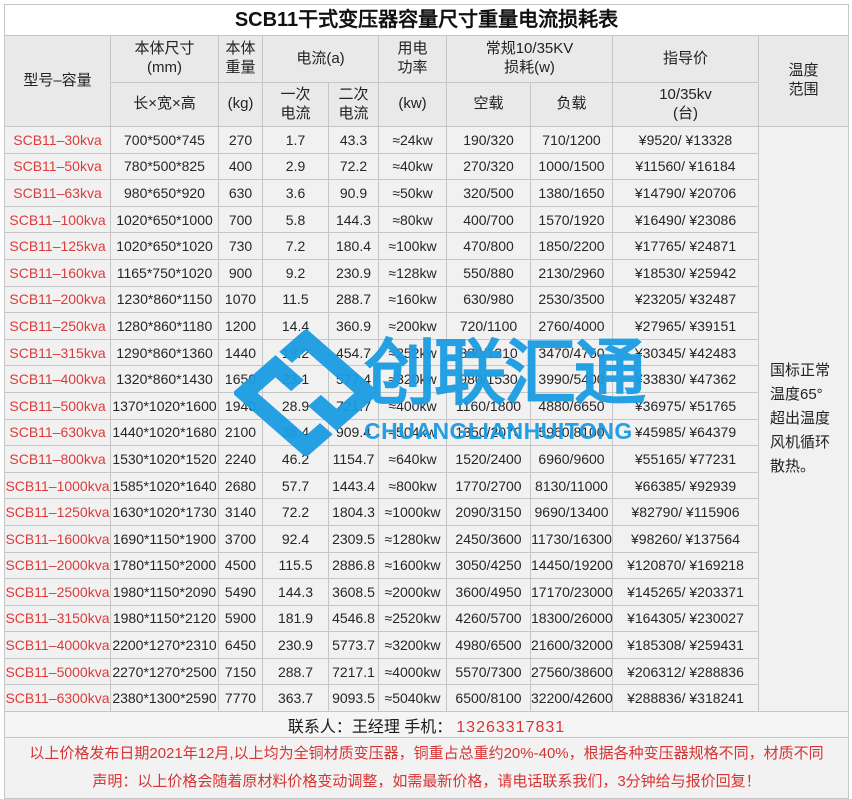  I want to click on price-cell: ¥30345/ ¥42483, so click(685, 352).